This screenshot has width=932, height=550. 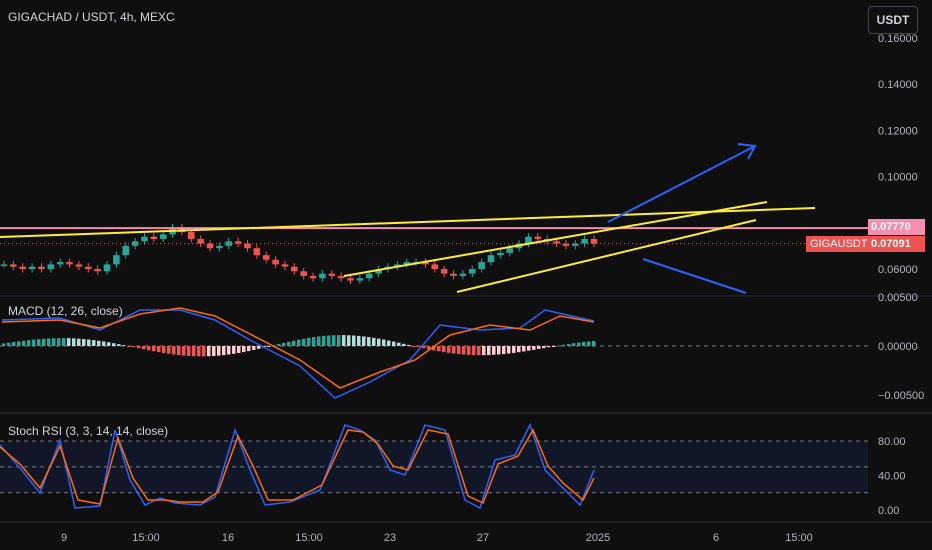 I want to click on x-axis-label: 27, so click(x=483, y=538).